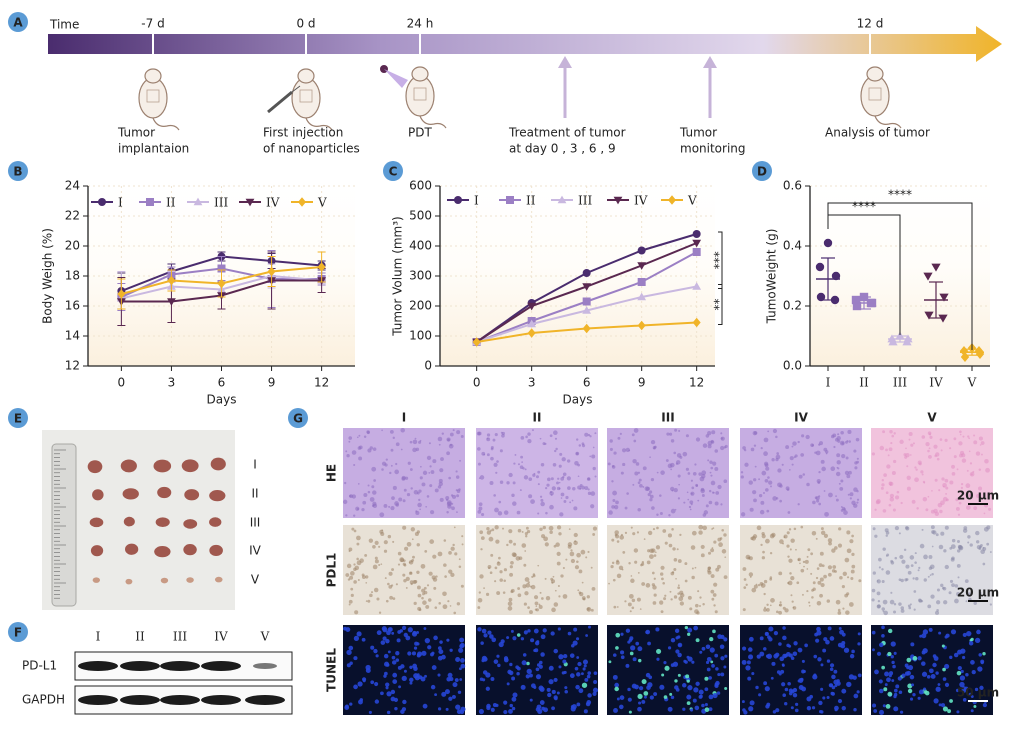  I want to click on y-axis-title: TumoWeight (g), so click(772, 277).